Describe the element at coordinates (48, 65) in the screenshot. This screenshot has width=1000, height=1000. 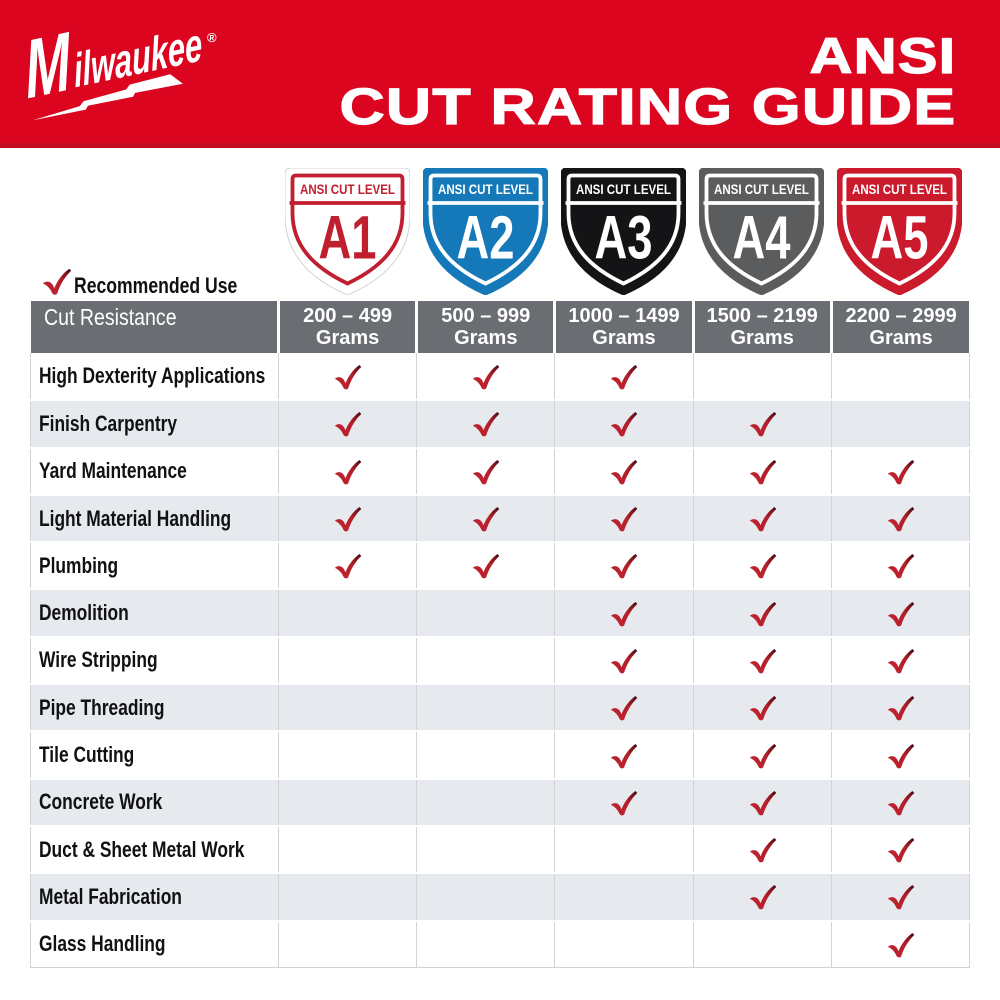
I see `svg-text: M` at that location.